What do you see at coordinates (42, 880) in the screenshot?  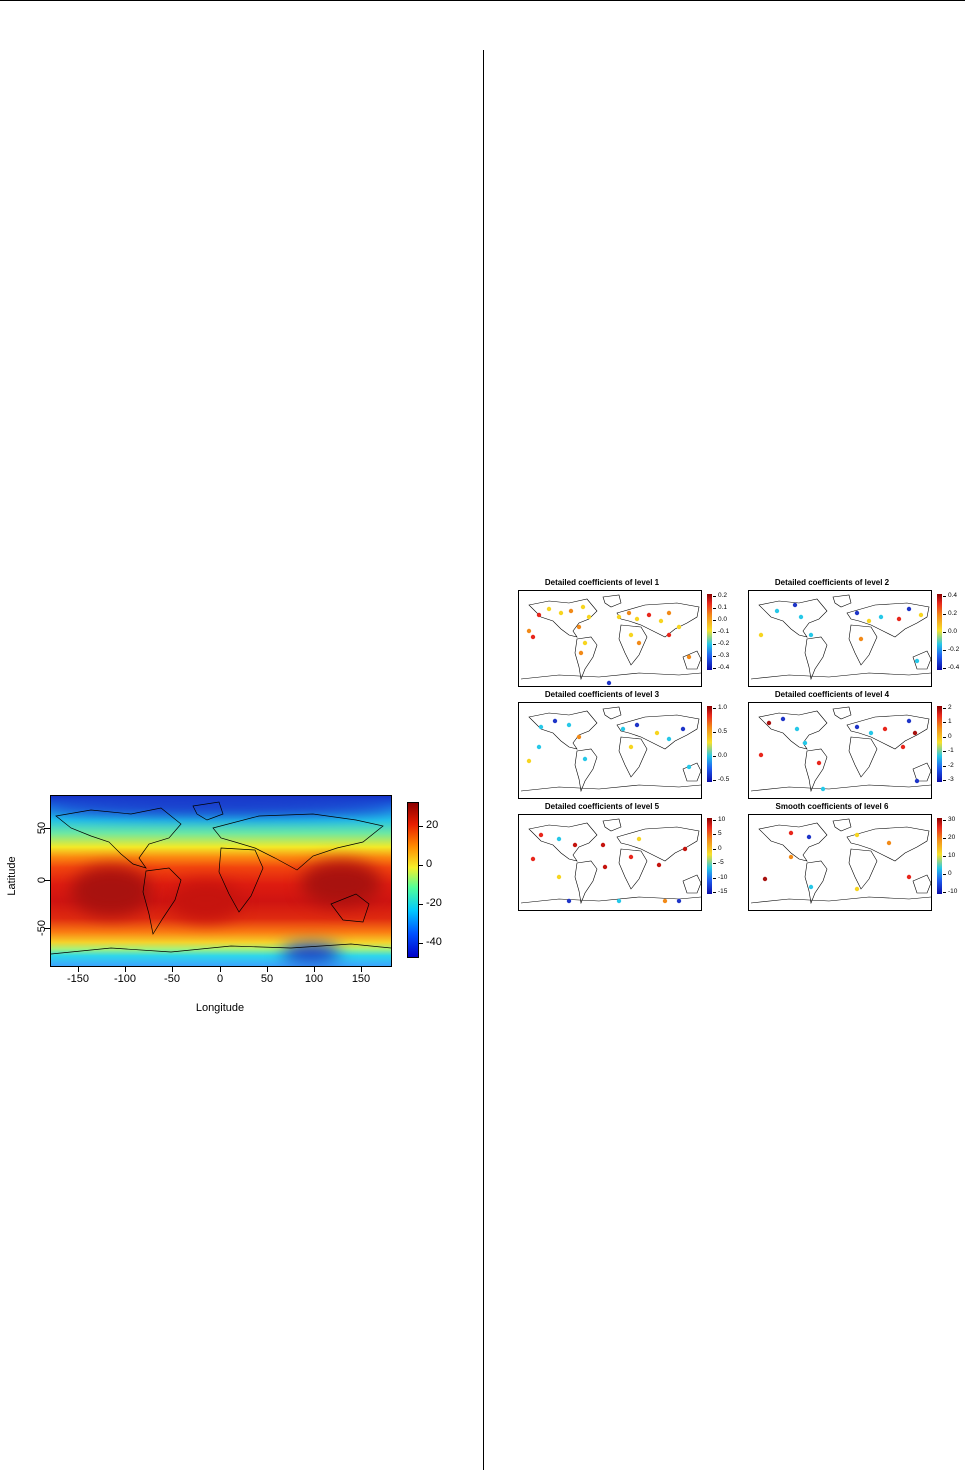 I see `y-tick-label: 0` at bounding box center [42, 880].